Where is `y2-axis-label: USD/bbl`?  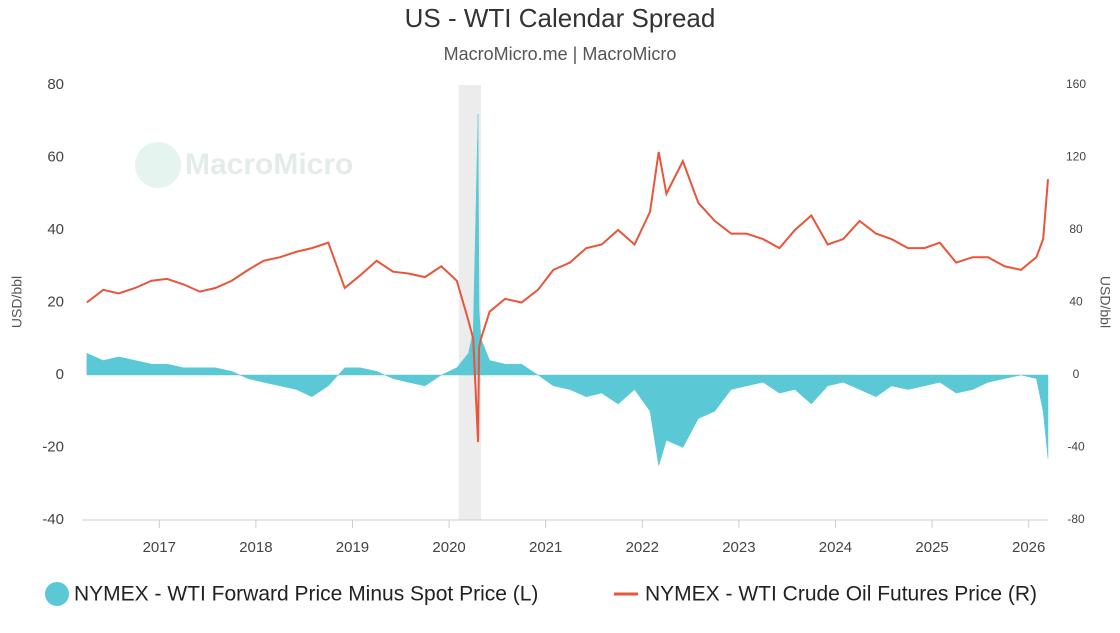
y2-axis-label: USD/bbl is located at coordinates (1105, 302).